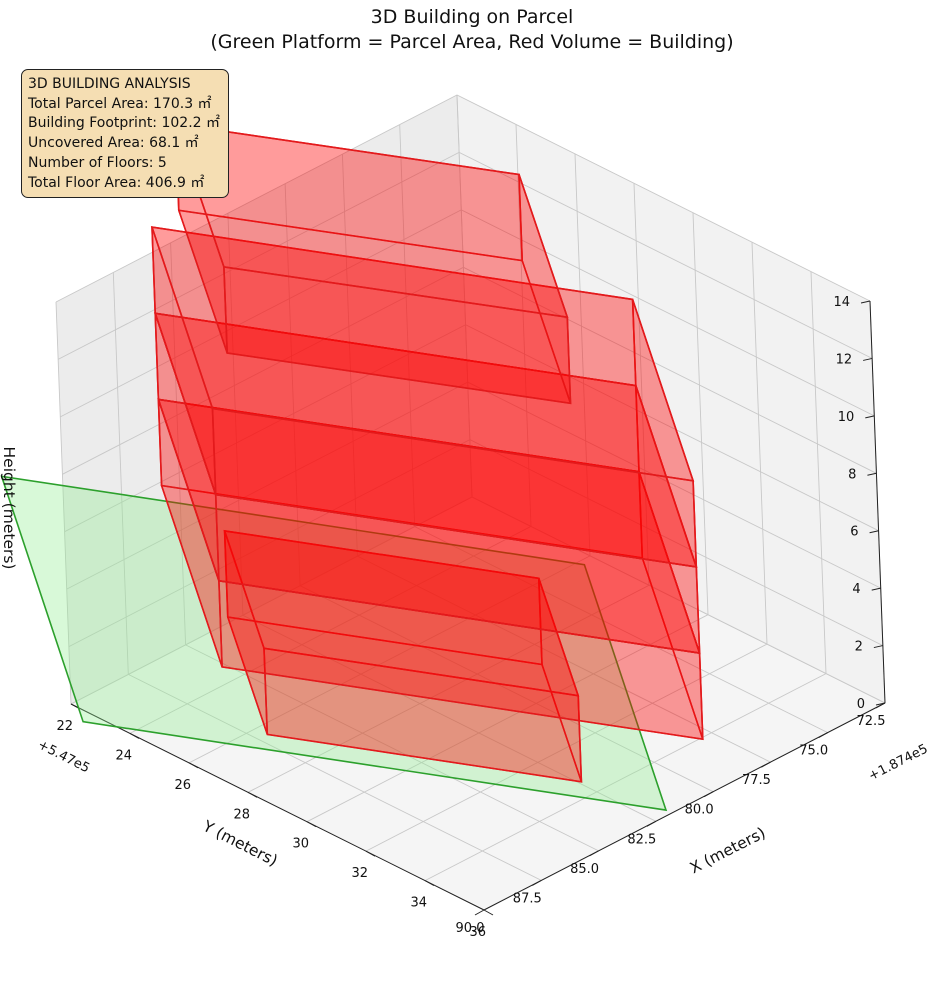 The image size is (944, 992). Describe the element at coordinates (109, 84) in the screenshot. I see `info-heading: 3D BUILDING ANALYSIS` at that location.